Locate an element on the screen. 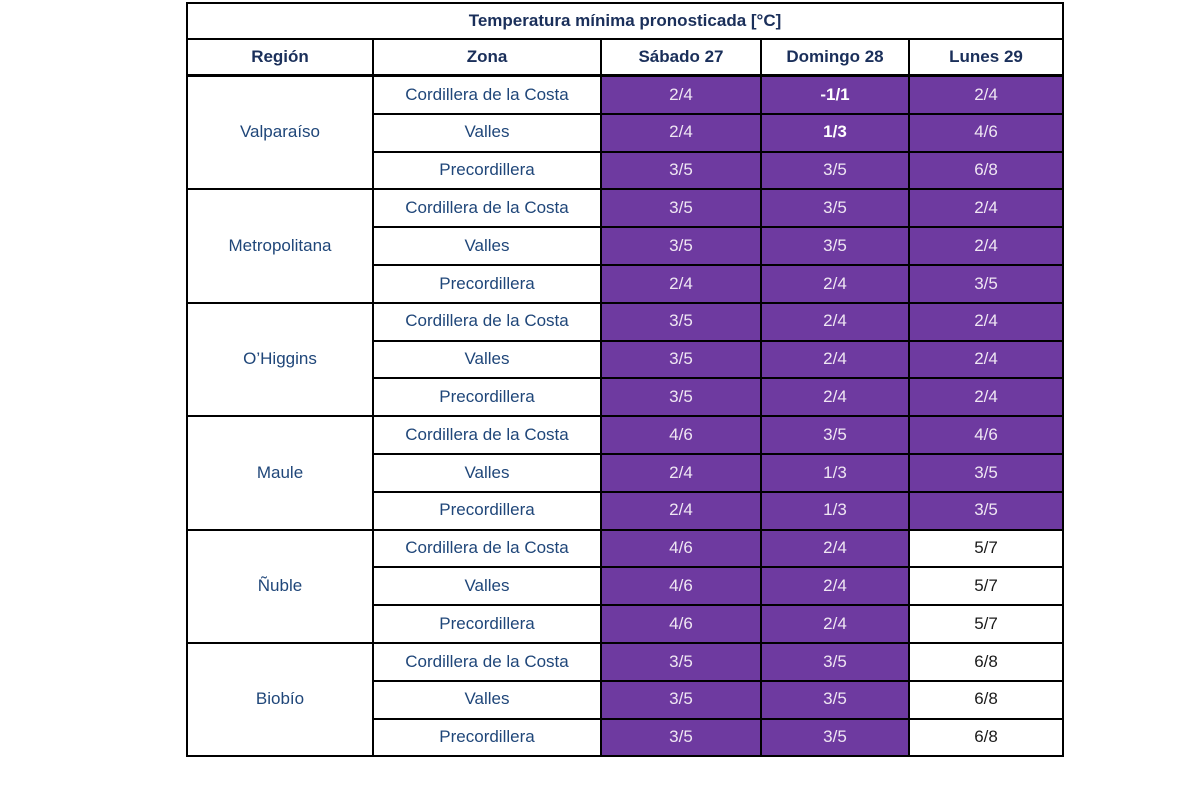 The height and width of the screenshot is (800, 1200). table-row: Precordillera 3/5 2/4 2/4 is located at coordinates (626, 397).